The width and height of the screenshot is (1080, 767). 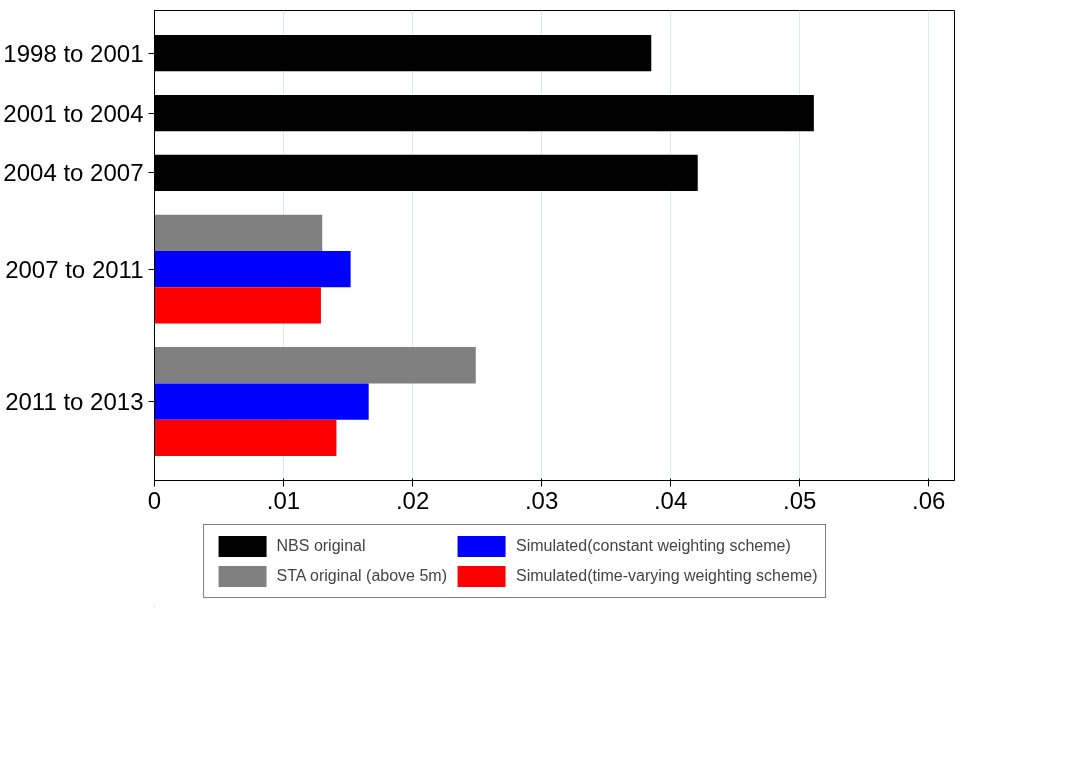 I want to click on x-tick-label: .04, so click(x=670, y=500).